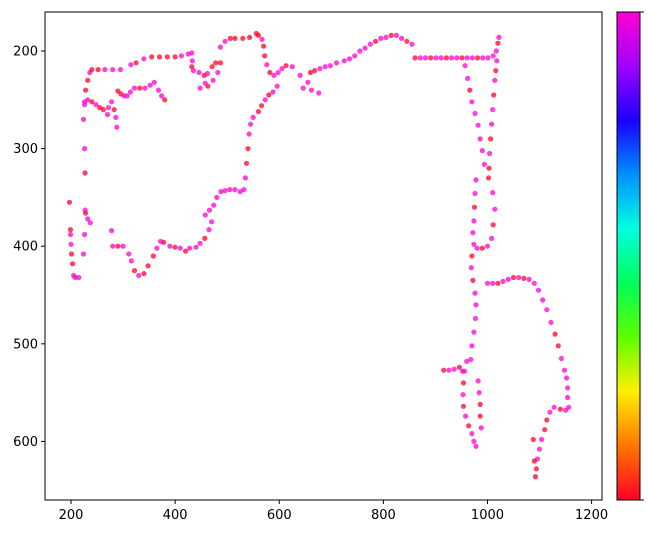  What do you see at coordinates (333, 511) in the screenshot?
I see `x-axis-ticks: 200 400 600 800 1000 1200` at bounding box center [333, 511].